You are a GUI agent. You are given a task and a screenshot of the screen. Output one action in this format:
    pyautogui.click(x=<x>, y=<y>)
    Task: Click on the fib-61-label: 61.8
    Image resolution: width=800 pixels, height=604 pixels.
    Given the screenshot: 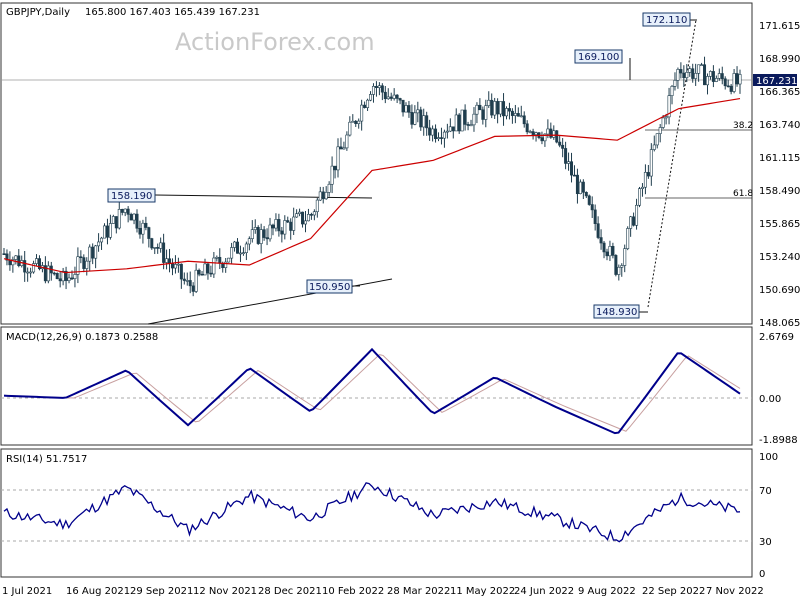 What is the action you would take?
    pyautogui.click(x=743, y=194)
    